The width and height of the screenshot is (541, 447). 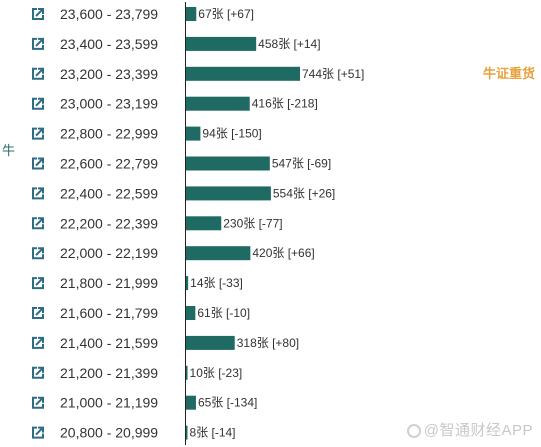 What do you see at coordinates (509, 73) in the screenshot?
I see `annotation-label: 牛证重货` at bounding box center [509, 73].